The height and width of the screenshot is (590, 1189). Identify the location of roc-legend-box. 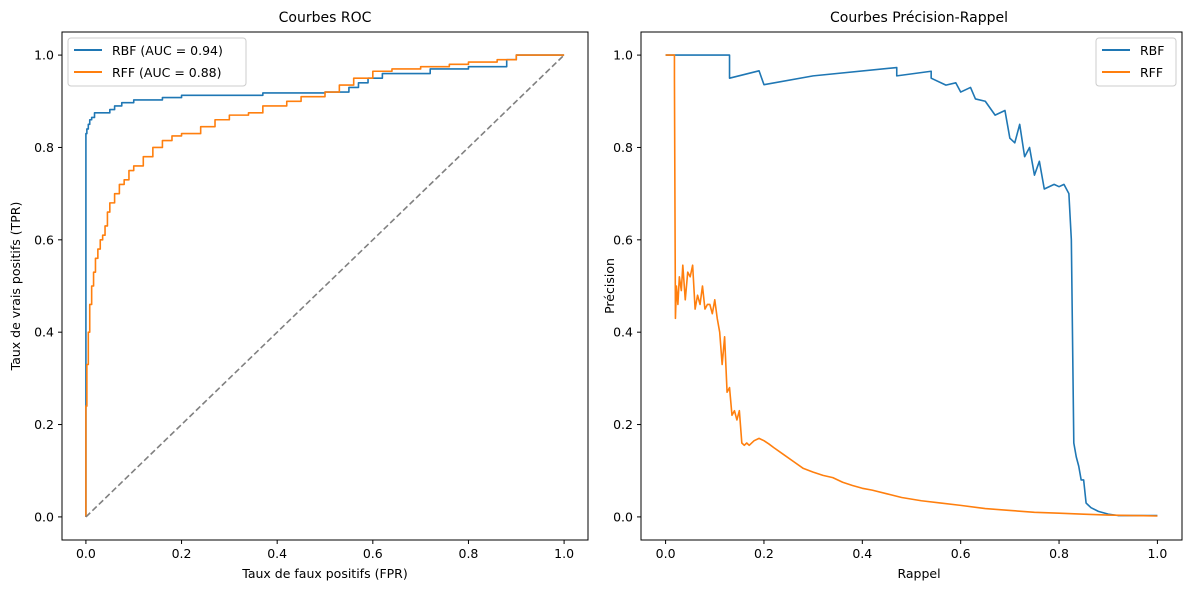
(157, 62).